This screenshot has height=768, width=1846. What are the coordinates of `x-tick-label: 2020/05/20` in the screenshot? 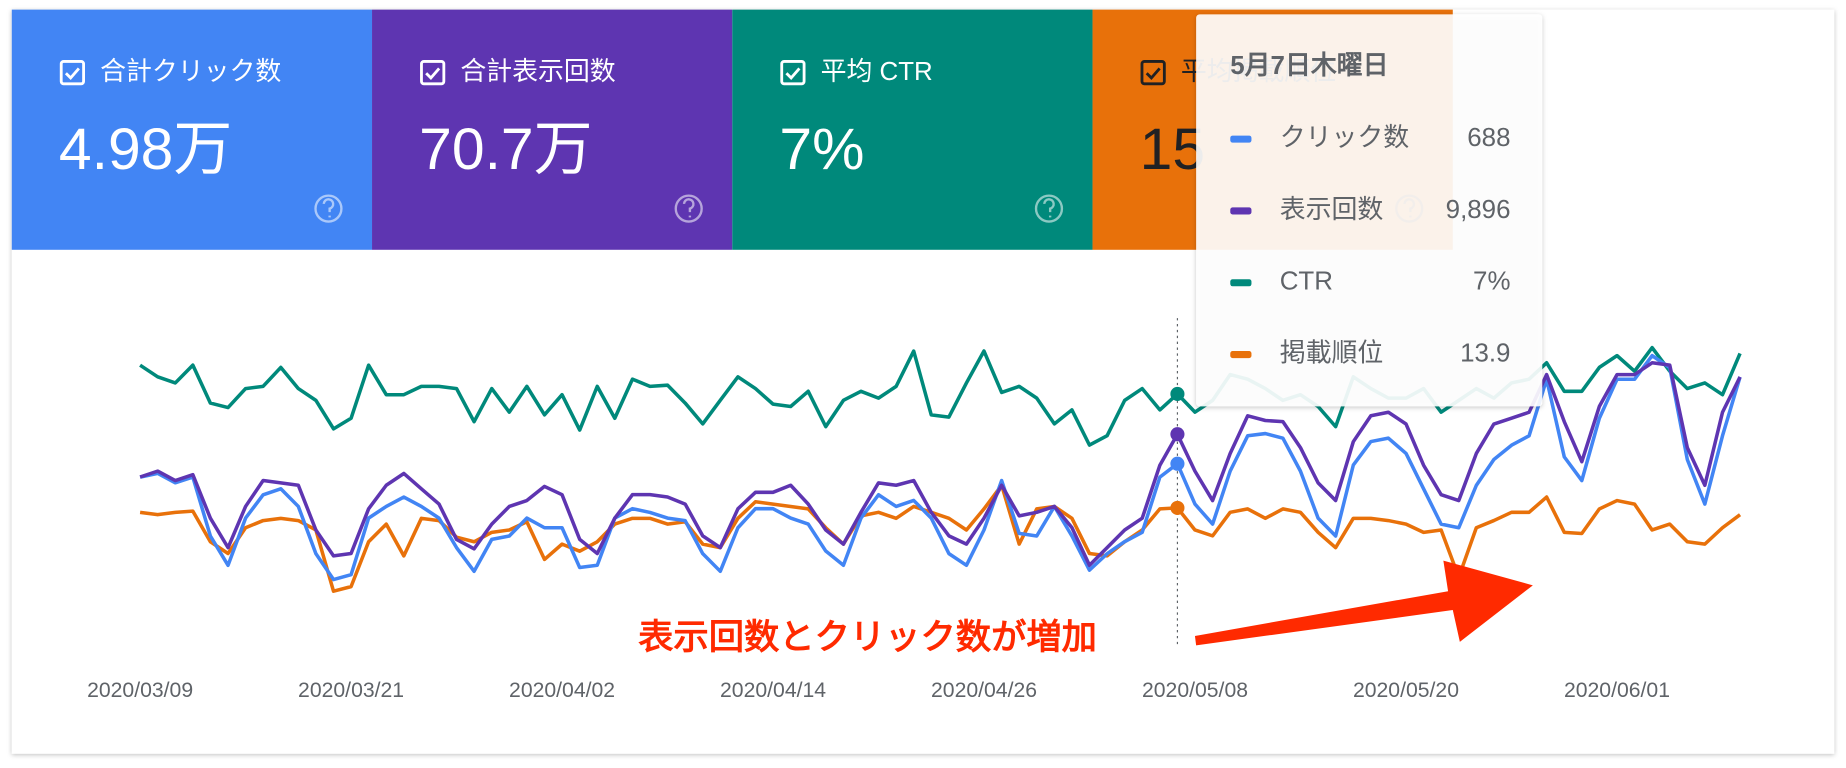 It's located at (1406, 690).